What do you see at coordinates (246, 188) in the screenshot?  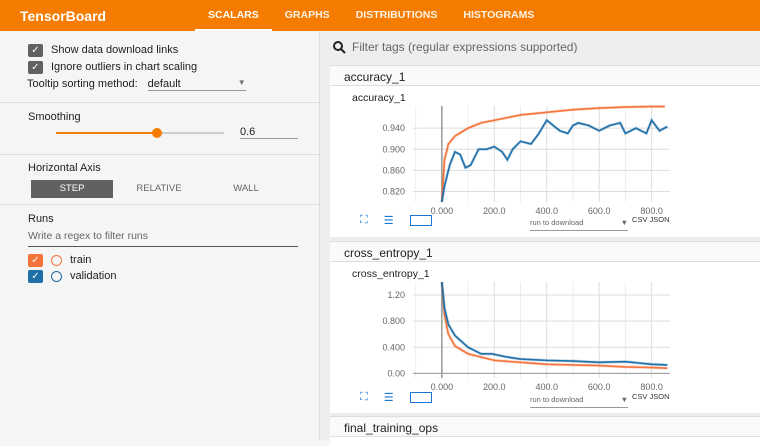 I see `axis-wall-button: WALL` at bounding box center [246, 188].